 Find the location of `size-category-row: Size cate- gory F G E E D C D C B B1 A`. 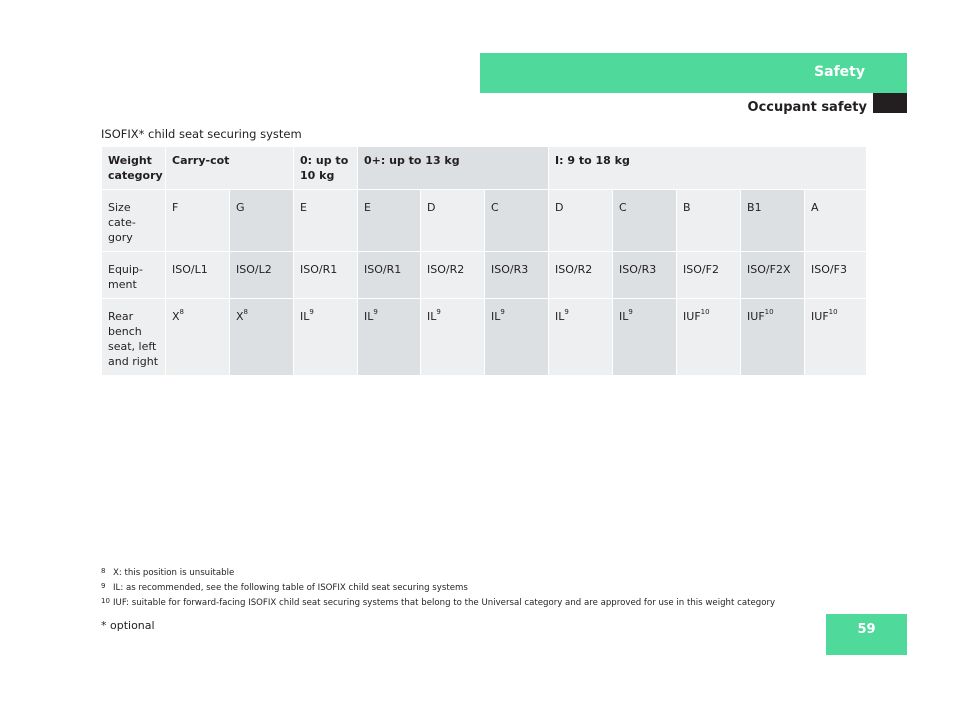

size-category-row: Size cate- gory F G E E D C D C B B1 A is located at coordinates (484, 220).